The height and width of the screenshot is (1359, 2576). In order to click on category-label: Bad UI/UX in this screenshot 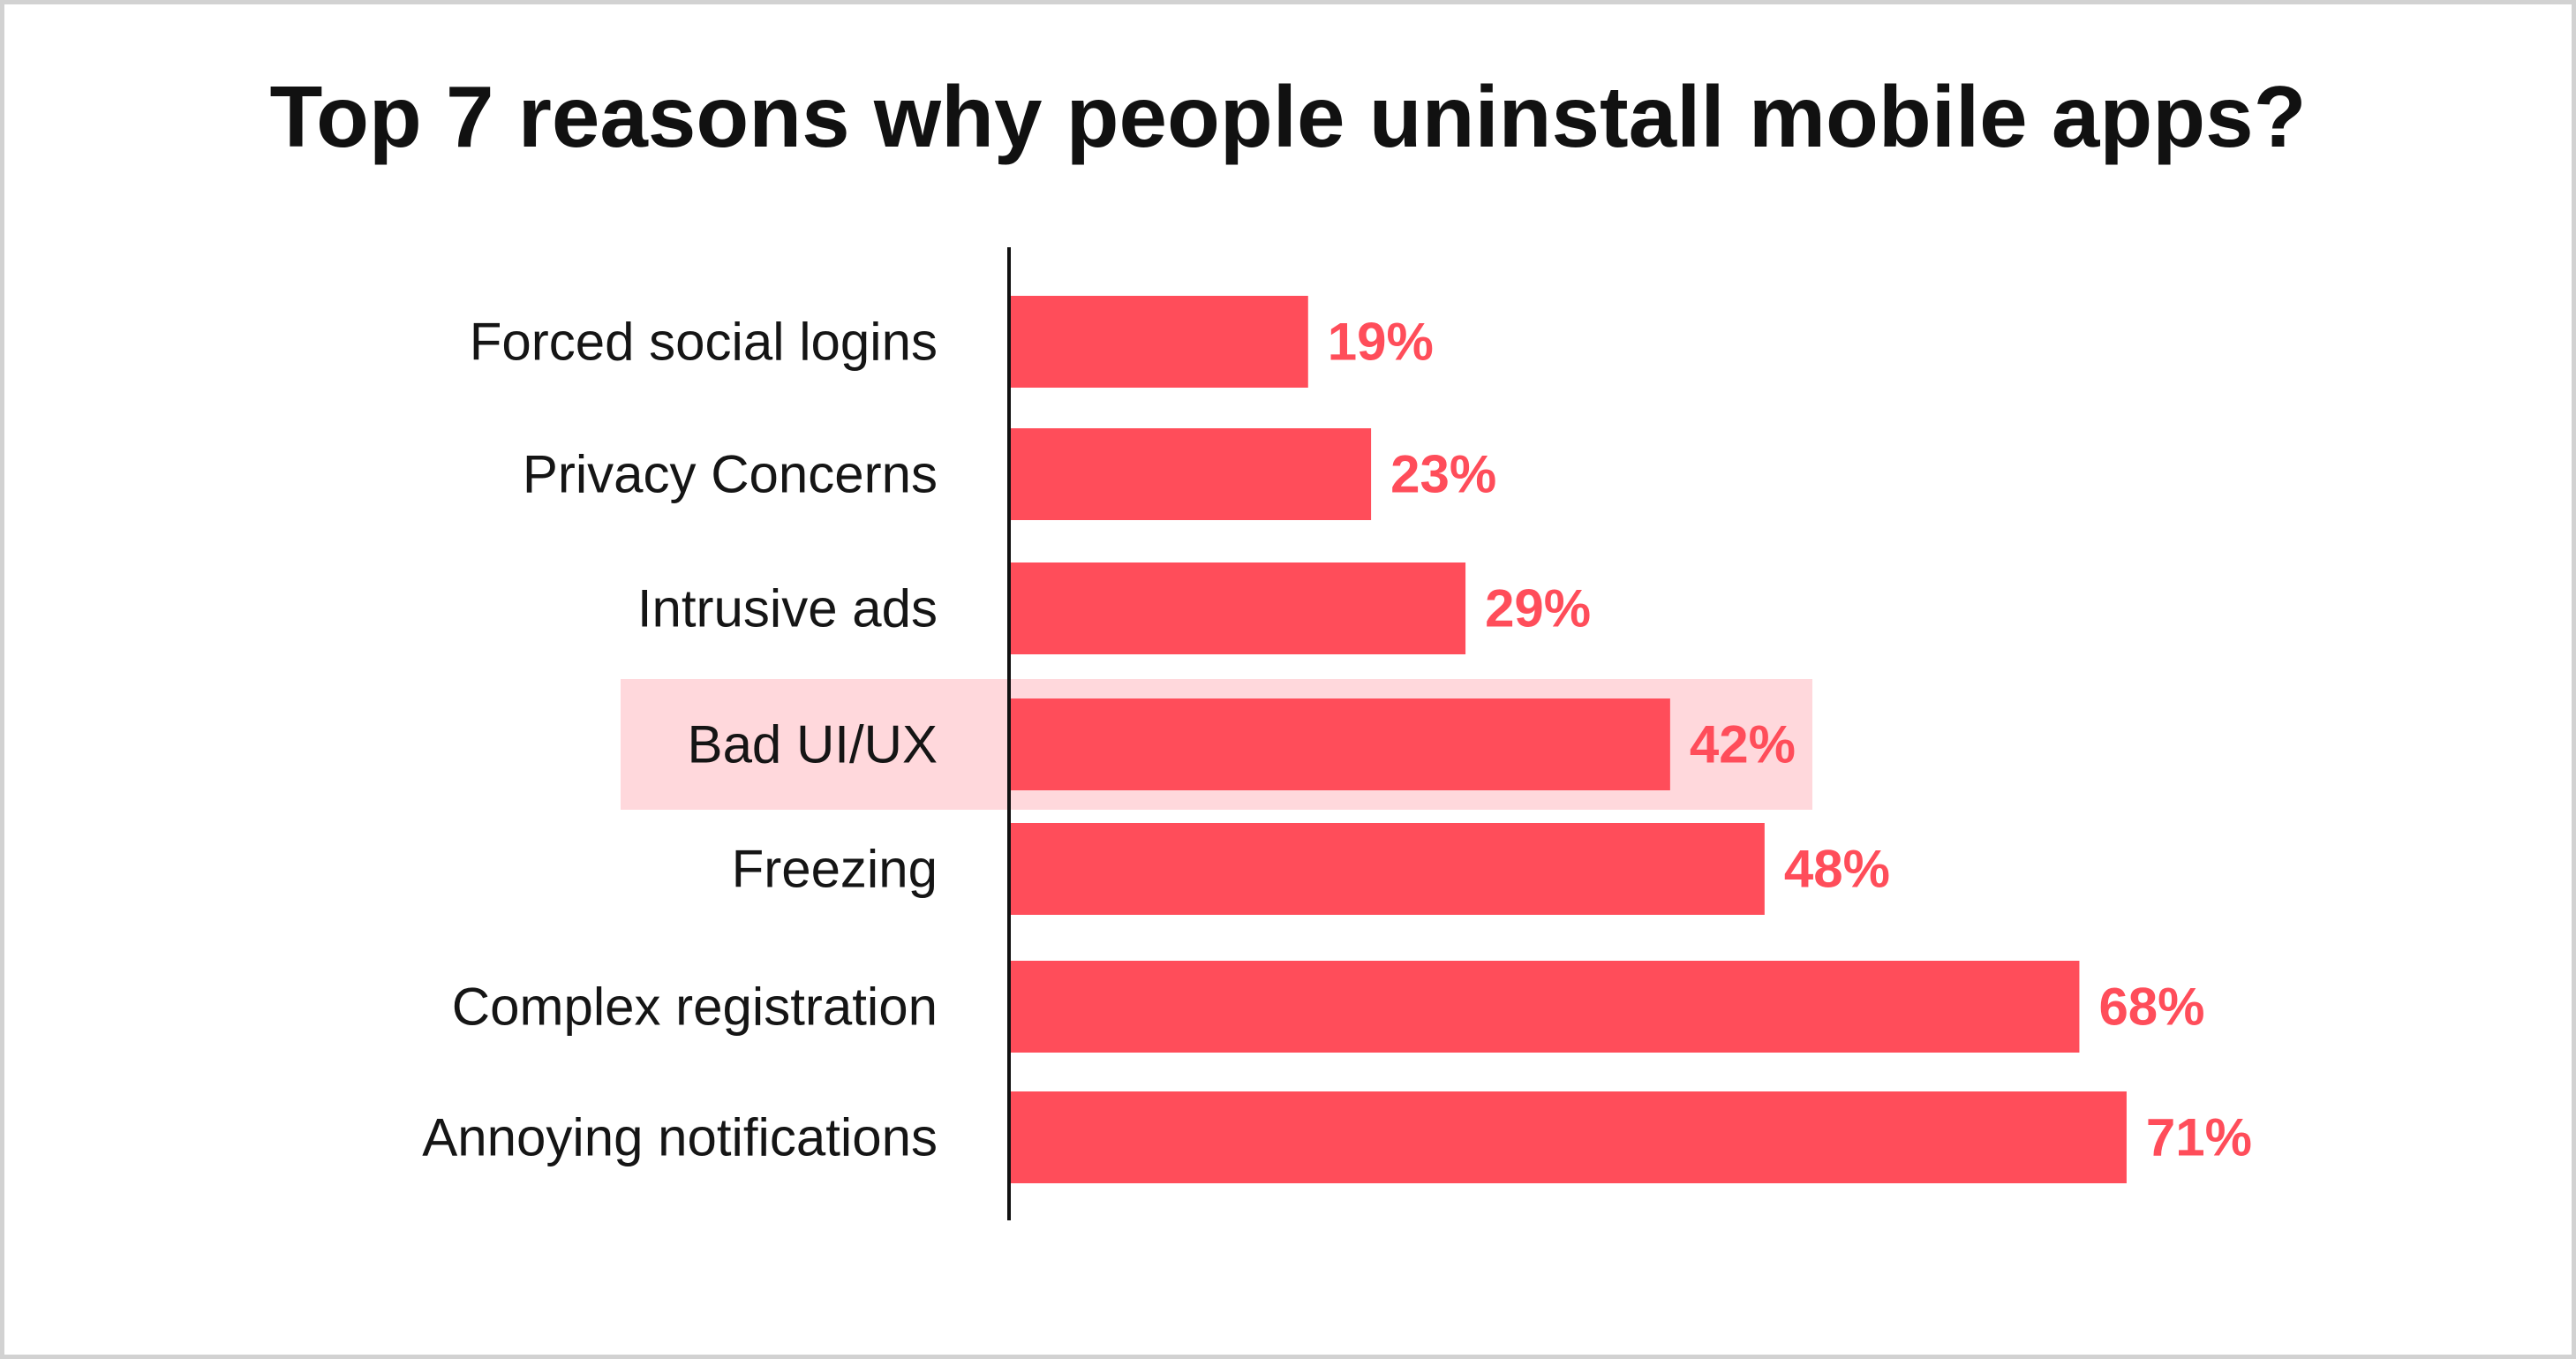, I will do `click(813, 744)`.